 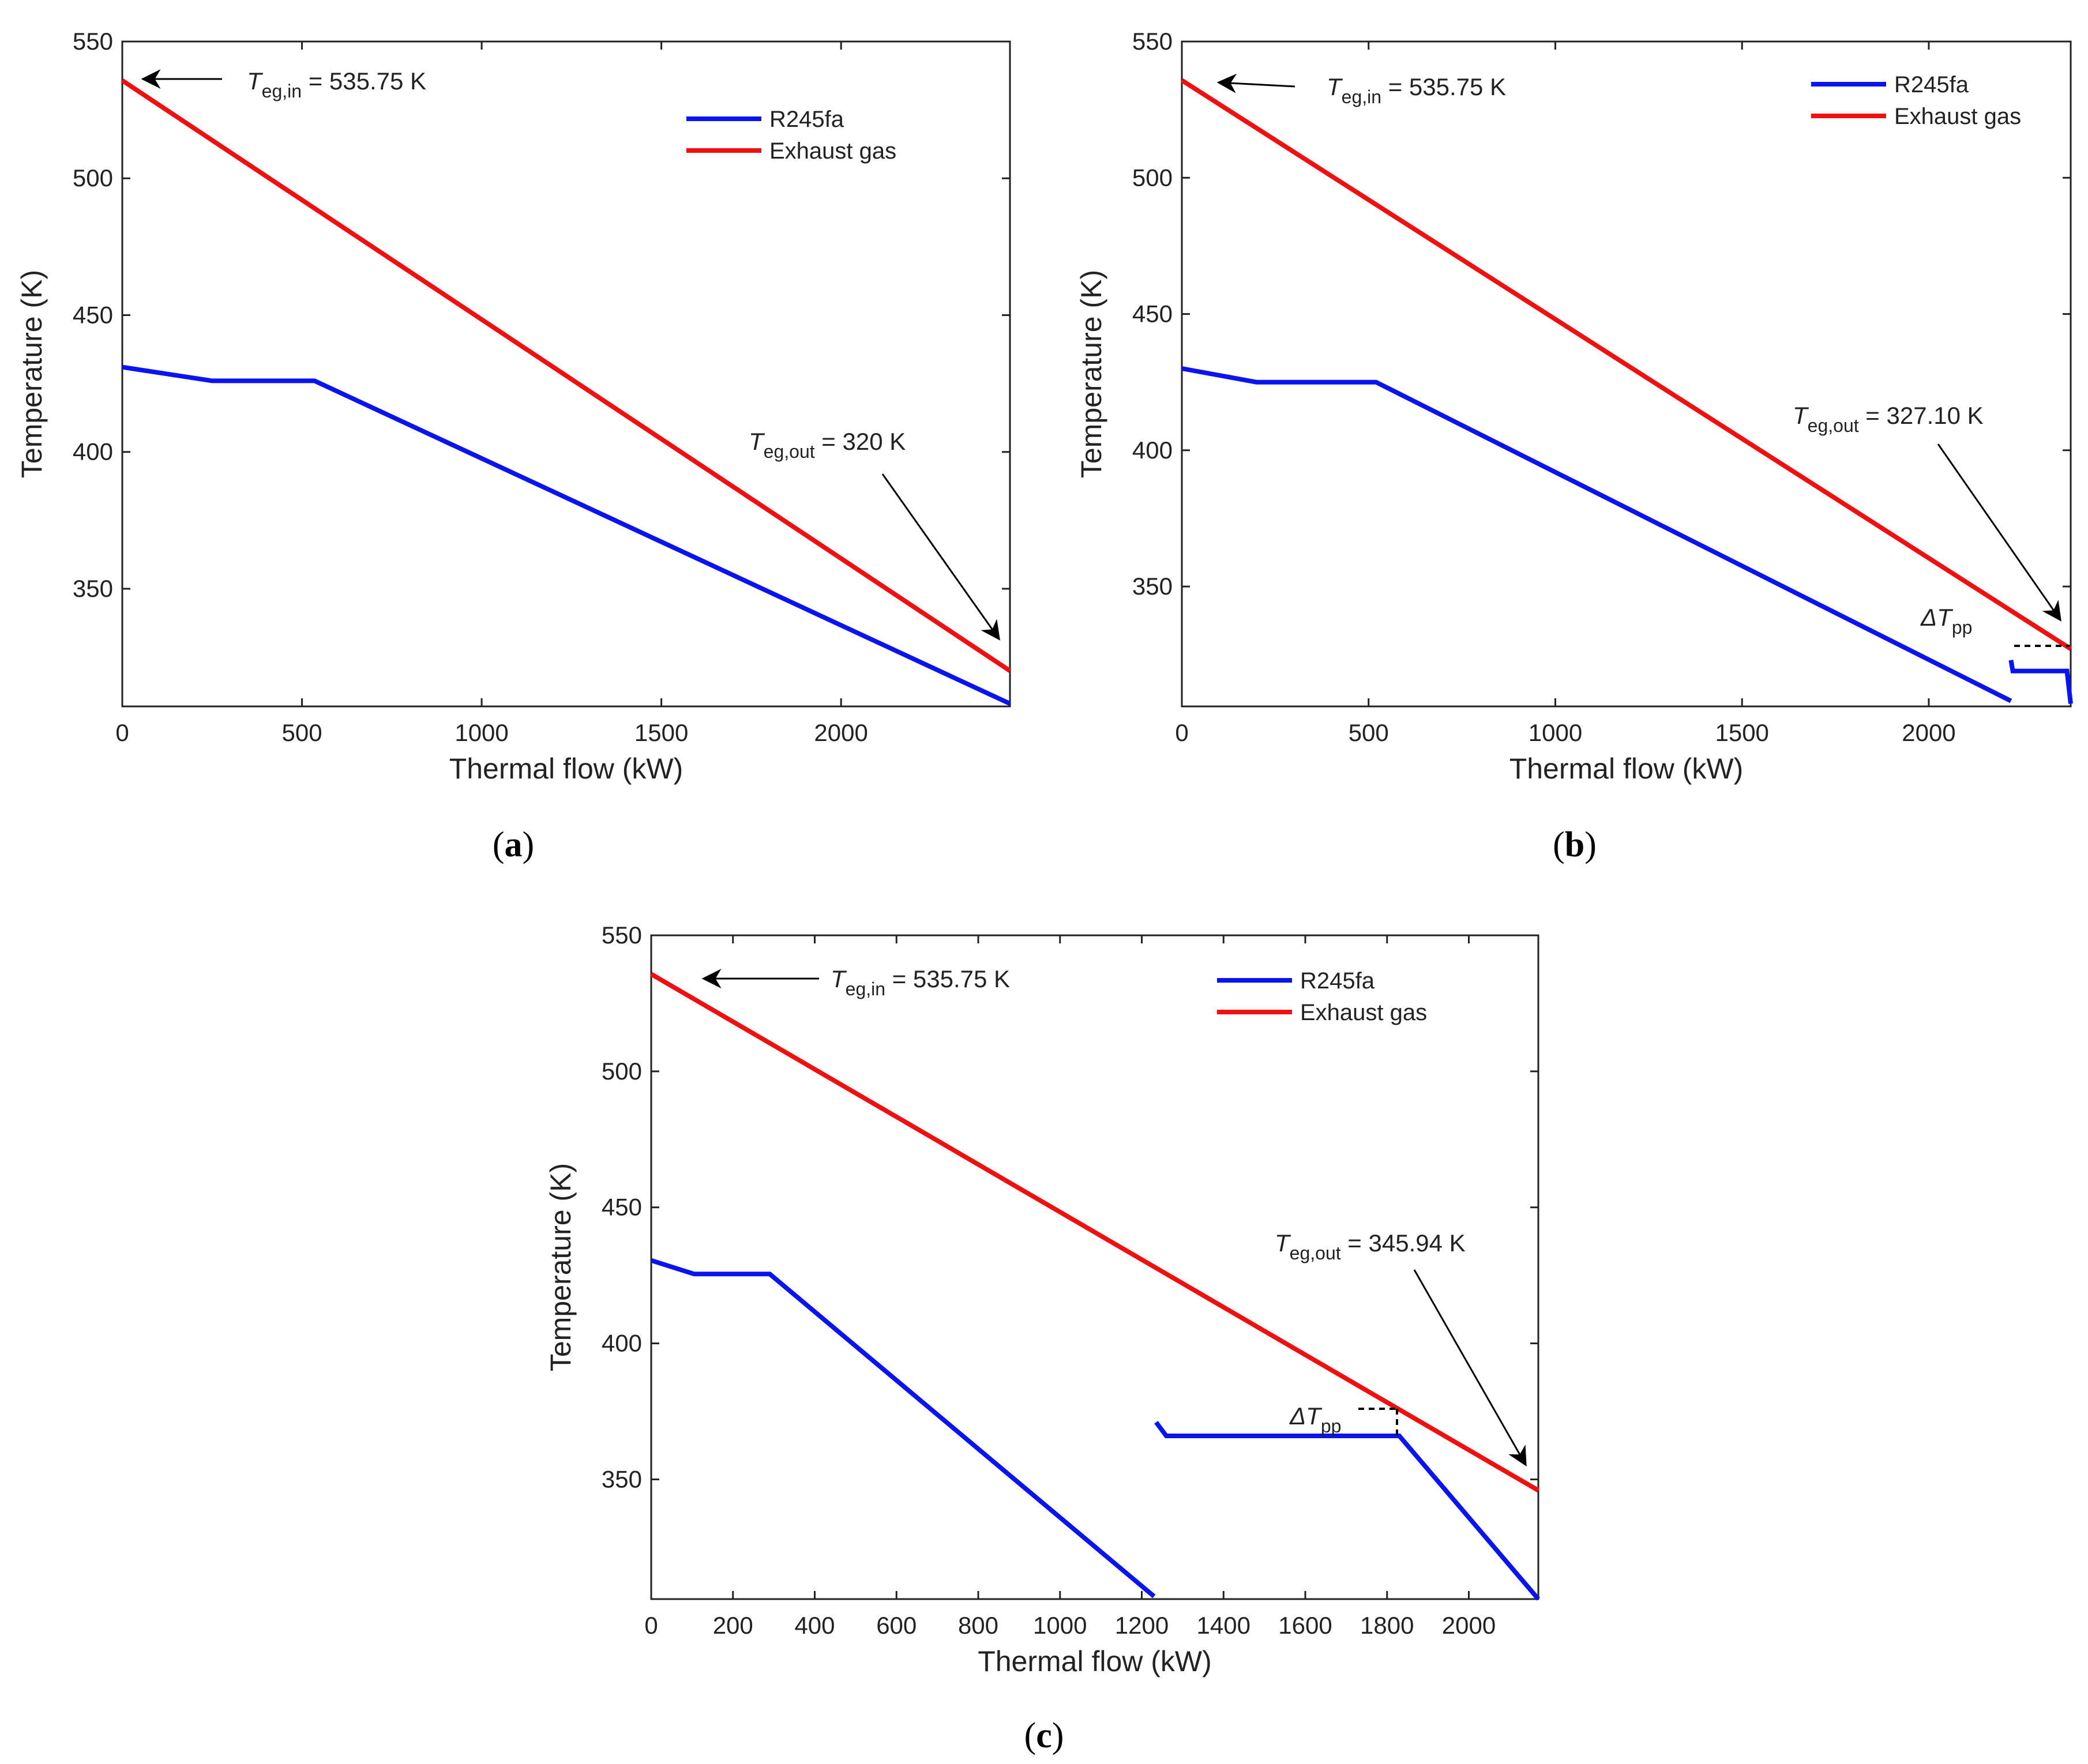 I want to click on x-tick-label: 200, so click(x=733, y=1626).